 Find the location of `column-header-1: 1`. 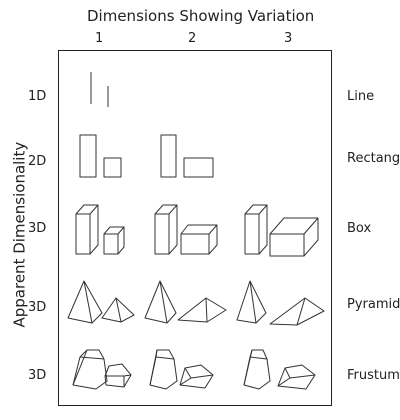

column-header-1: 1 is located at coordinates (99, 38).